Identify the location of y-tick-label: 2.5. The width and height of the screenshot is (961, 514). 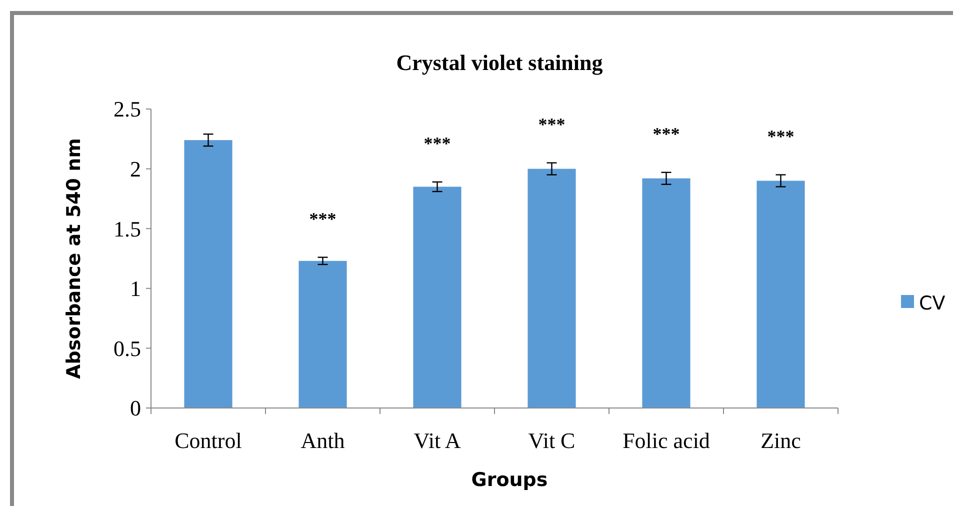
(127, 109).